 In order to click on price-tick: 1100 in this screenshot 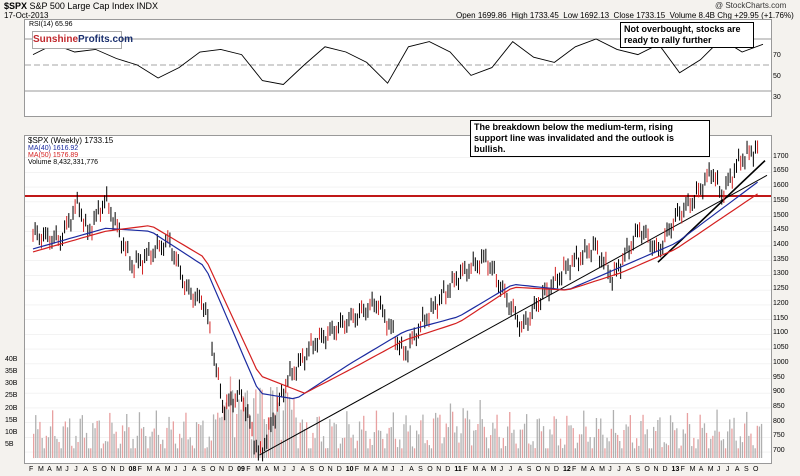, I will do `click(781, 333)`.